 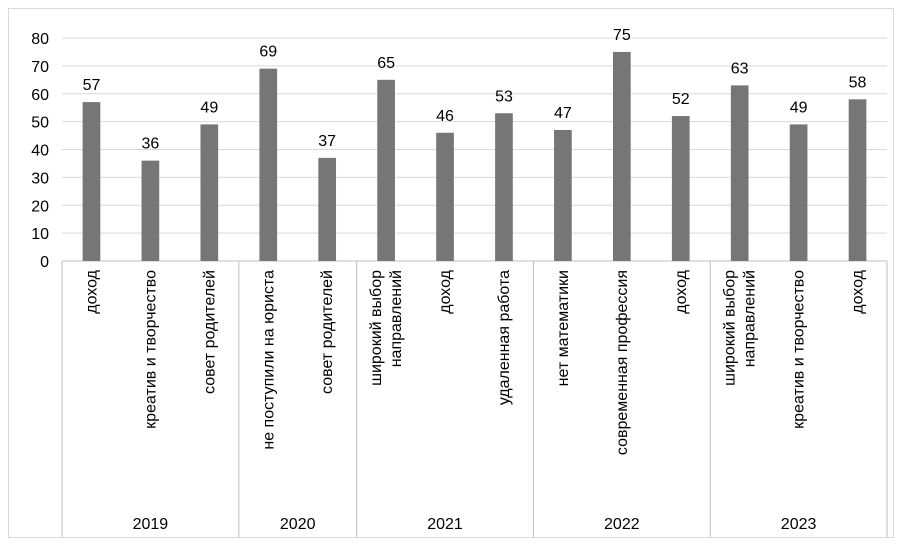 I want to click on y-tick-label: 30, so click(x=40, y=178).